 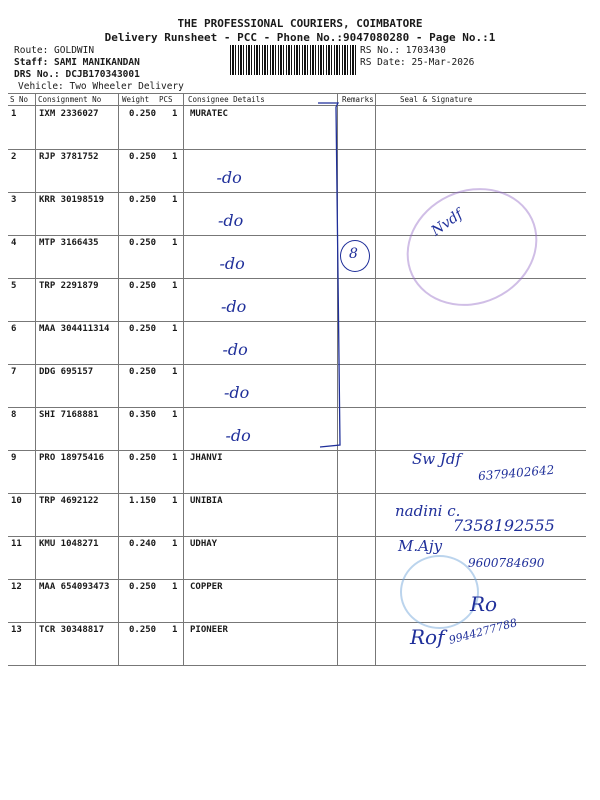 What do you see at coordinates (355, 256) in the screenshot?
I see `remarks-circle: 8` at bounding box center [355, 256].